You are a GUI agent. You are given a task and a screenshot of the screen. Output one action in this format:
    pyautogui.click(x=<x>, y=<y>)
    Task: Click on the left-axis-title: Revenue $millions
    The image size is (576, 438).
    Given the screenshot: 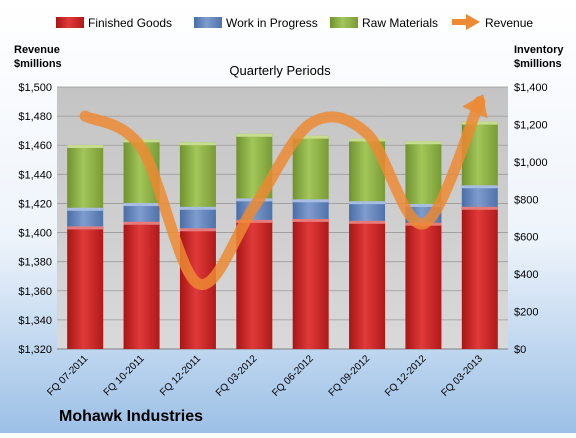 What is the action you would take?
    pyautogui.click(x=38, y=57)
    